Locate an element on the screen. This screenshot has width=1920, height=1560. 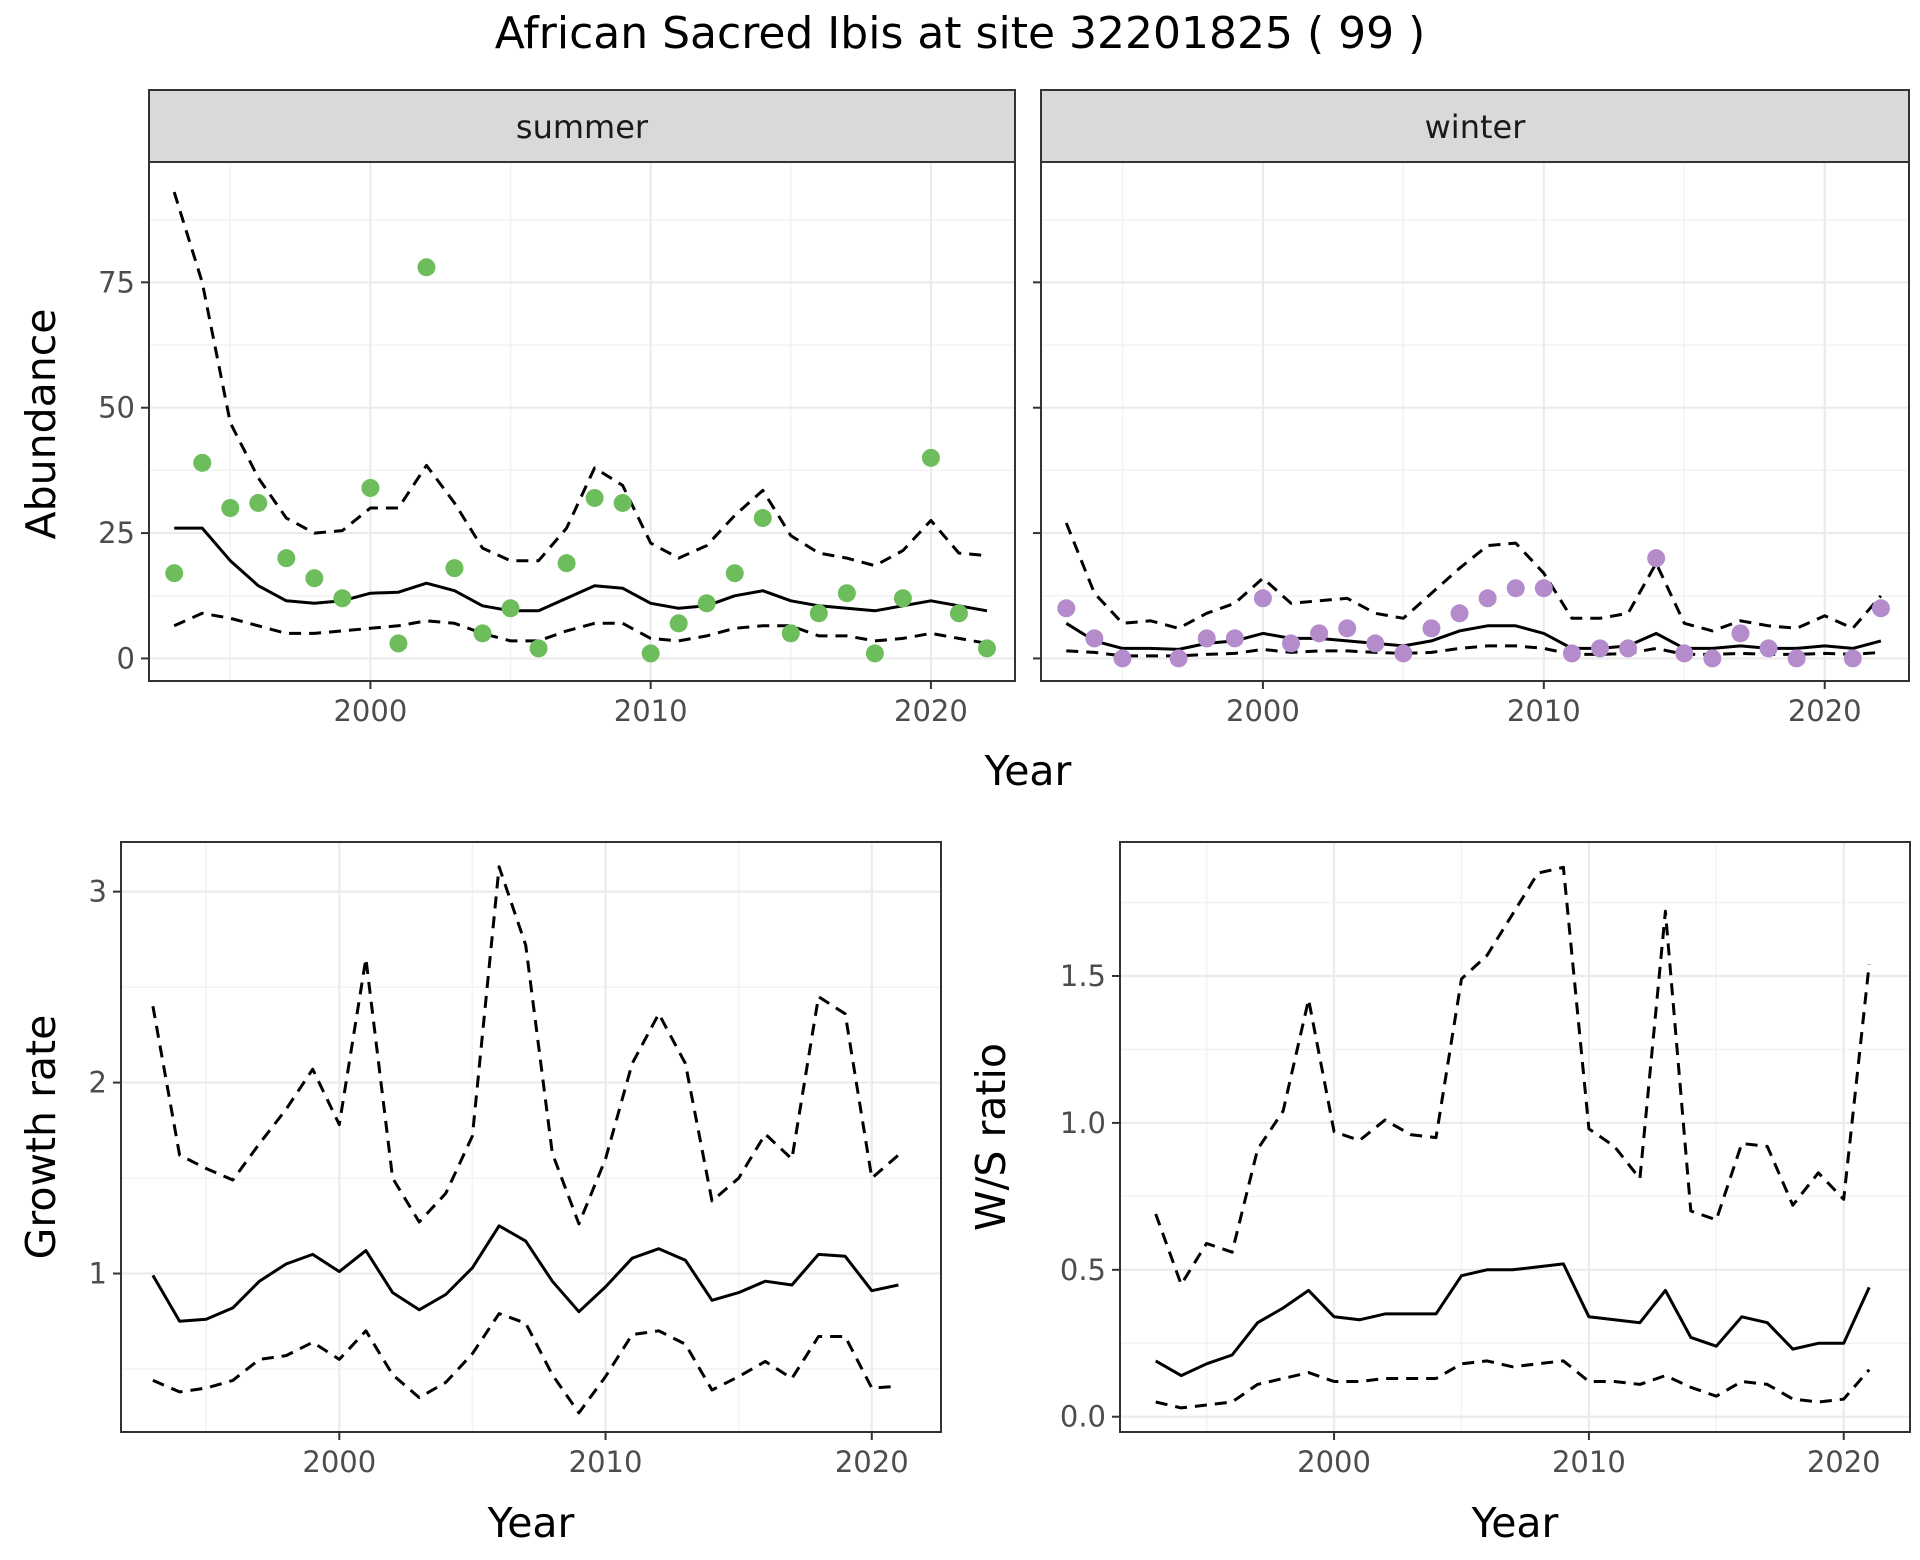
growth-x-axis-title: Year is located at coordinates (531, 1523).